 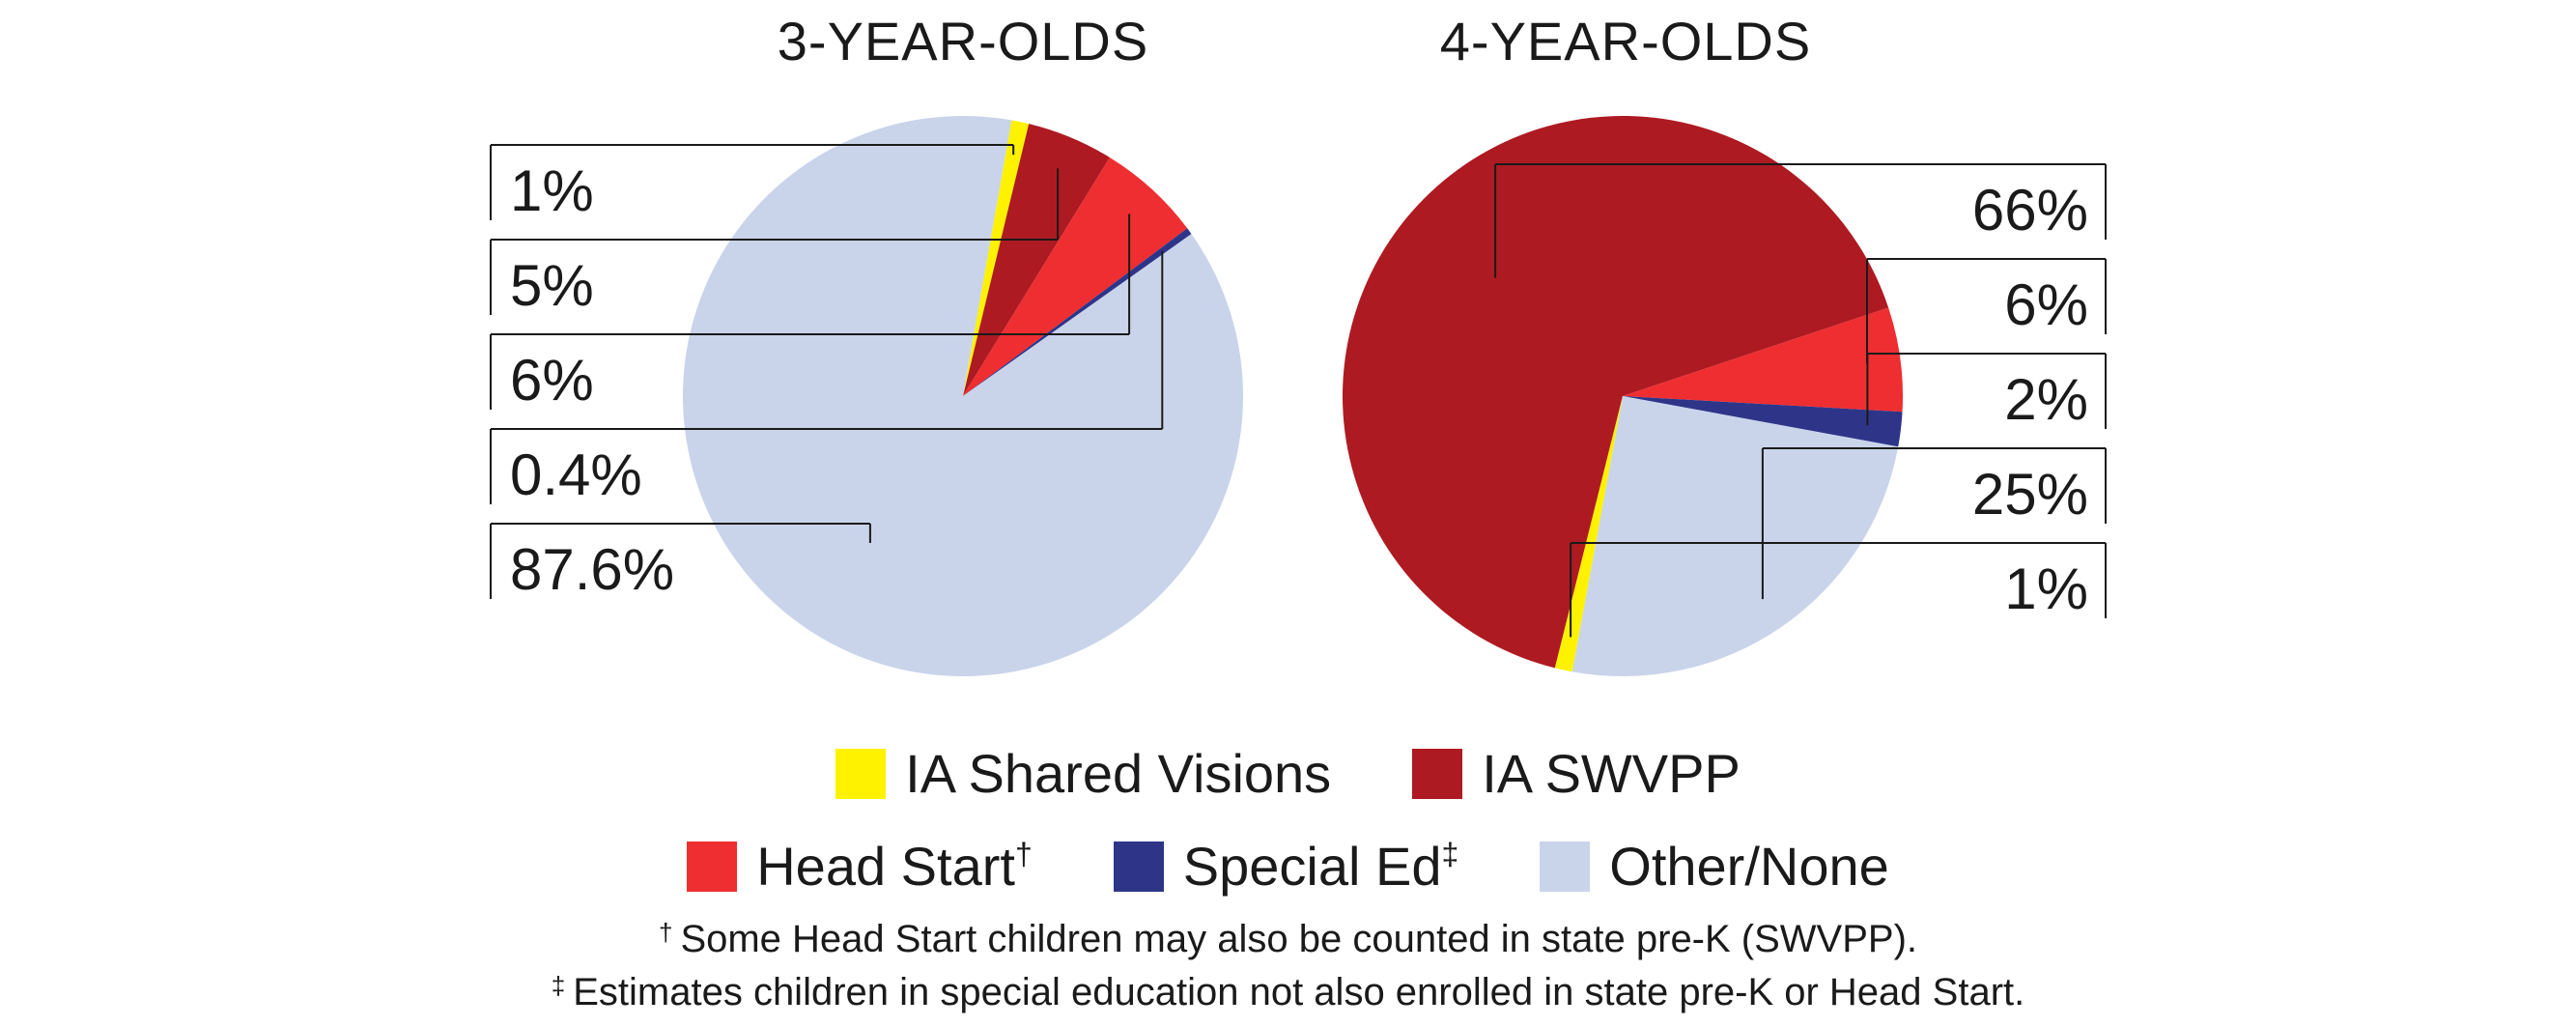 I want to click on legend-label-other-none: Other/None, so click(x=1749, y=866).